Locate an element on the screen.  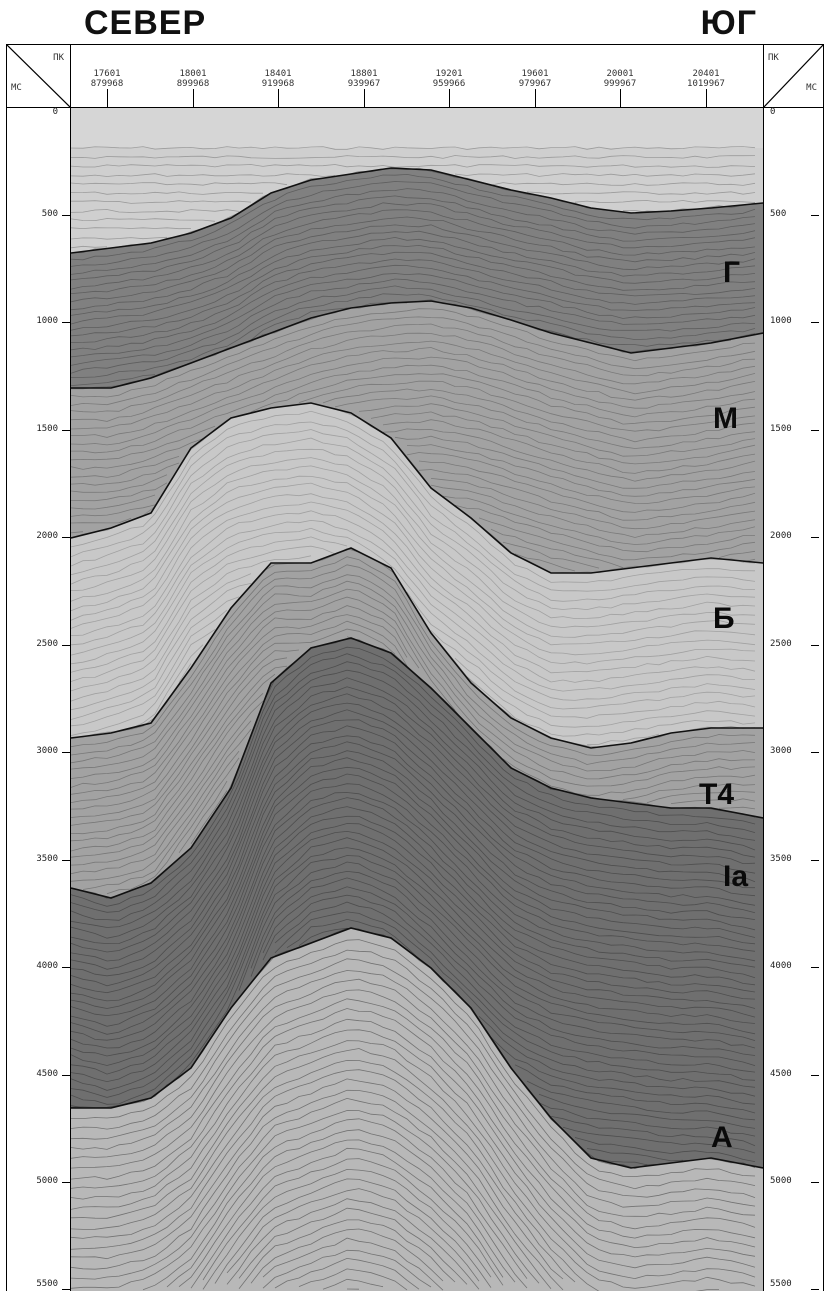
picket-tick is located at coordinates (449, 99).